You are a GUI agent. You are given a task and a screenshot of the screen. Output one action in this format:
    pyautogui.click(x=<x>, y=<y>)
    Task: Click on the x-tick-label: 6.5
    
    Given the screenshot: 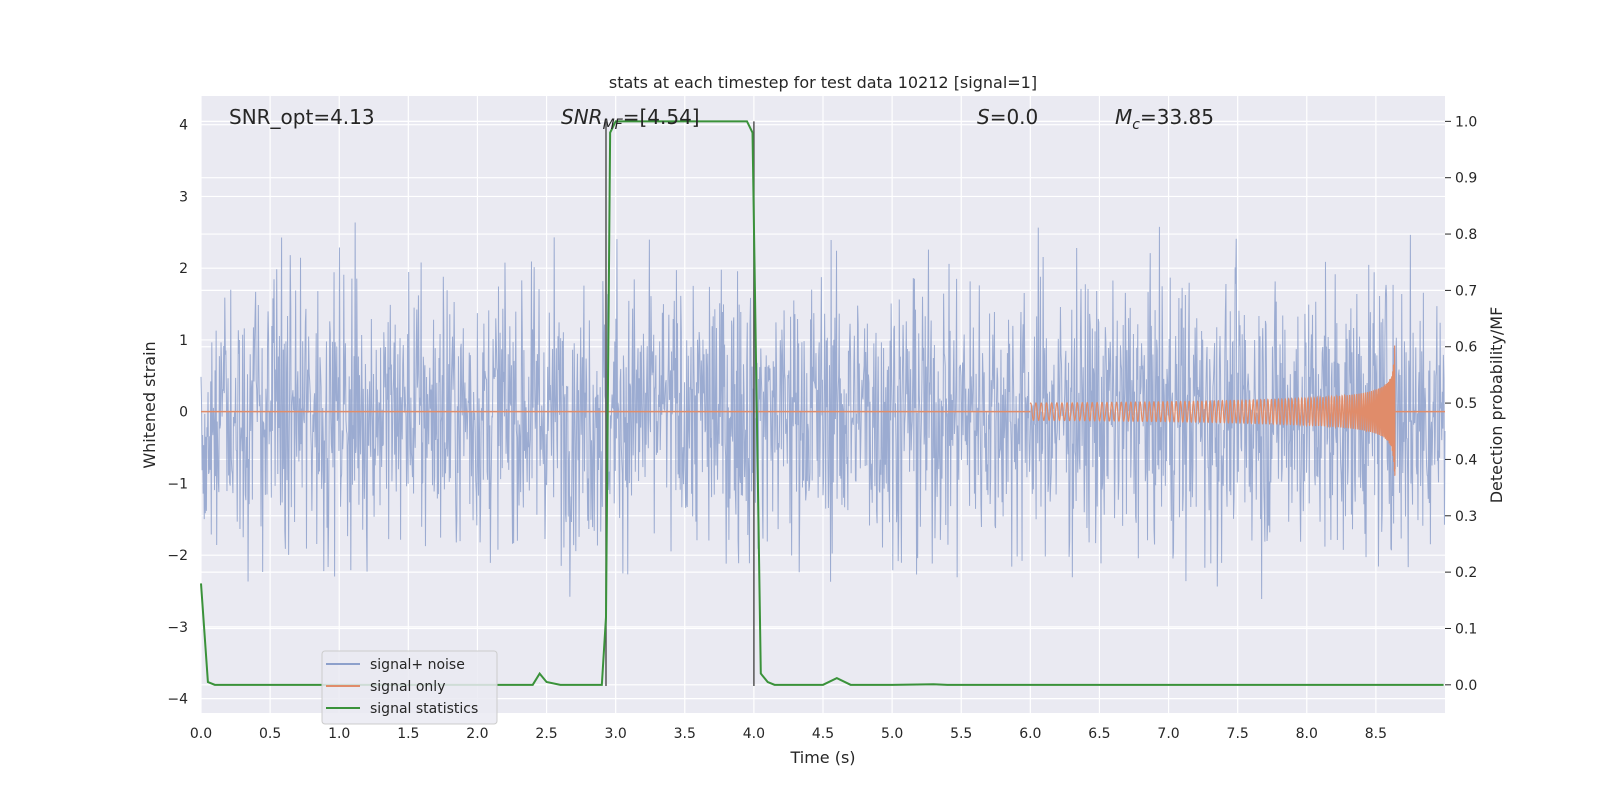 What is the action you would take?
    pyautogui.click(x=1099, y=734)
    